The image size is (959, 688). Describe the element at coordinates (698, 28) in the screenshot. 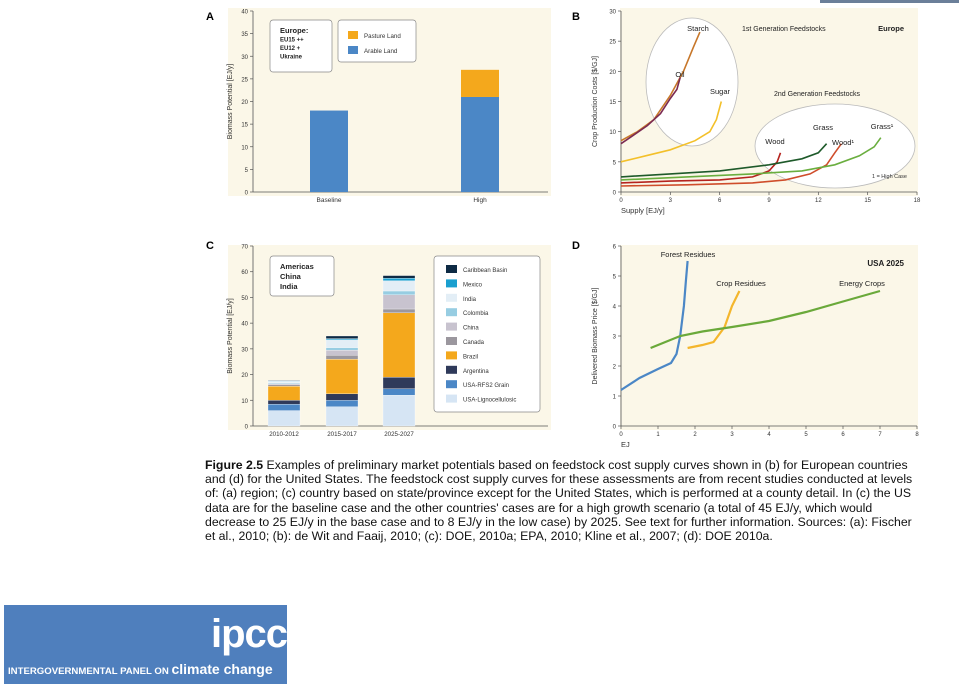

I see `series-label-b-0: Starch` at that location.